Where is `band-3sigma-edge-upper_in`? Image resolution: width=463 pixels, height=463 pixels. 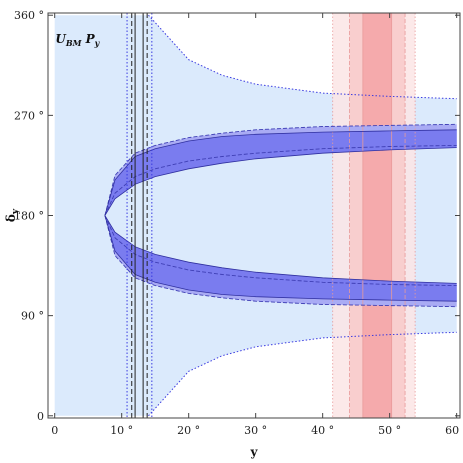 band-3sigma-edge-upper_in is located at coordinates (280, 251).